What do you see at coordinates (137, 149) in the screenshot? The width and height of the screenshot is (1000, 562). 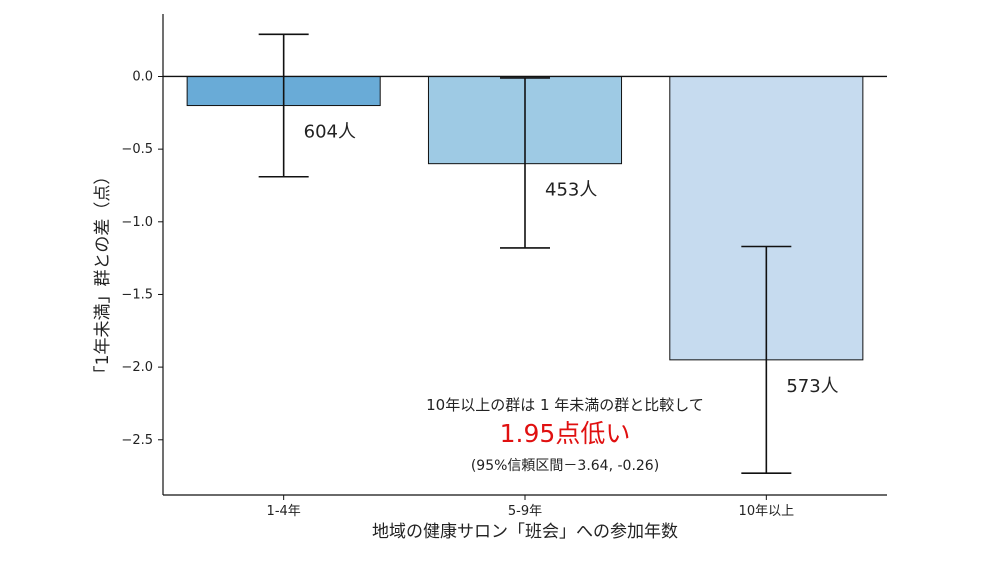 I see `y-tick-label: −0.5` at bounding box center [137, 149].